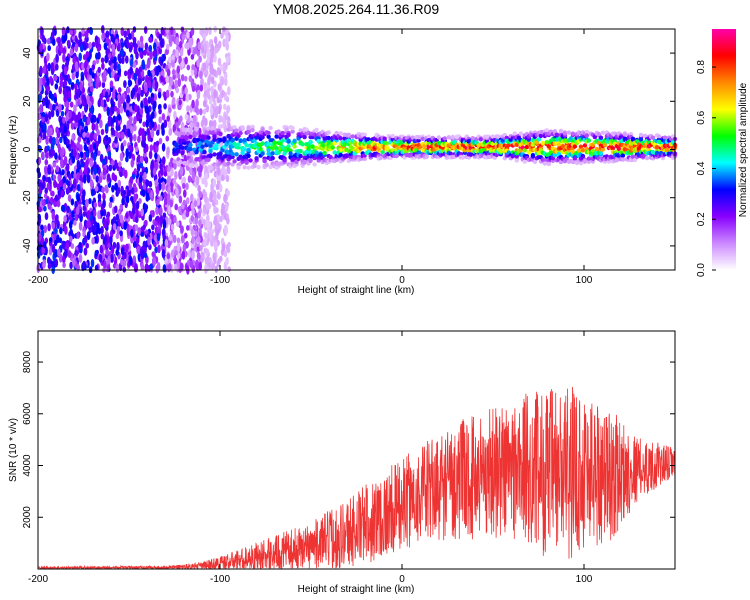 The height and width of the screenshot is (600, 750). Describe the element at coordinates (584, 280) in the screenshot. I see `x-tick-label: 100` at that location.